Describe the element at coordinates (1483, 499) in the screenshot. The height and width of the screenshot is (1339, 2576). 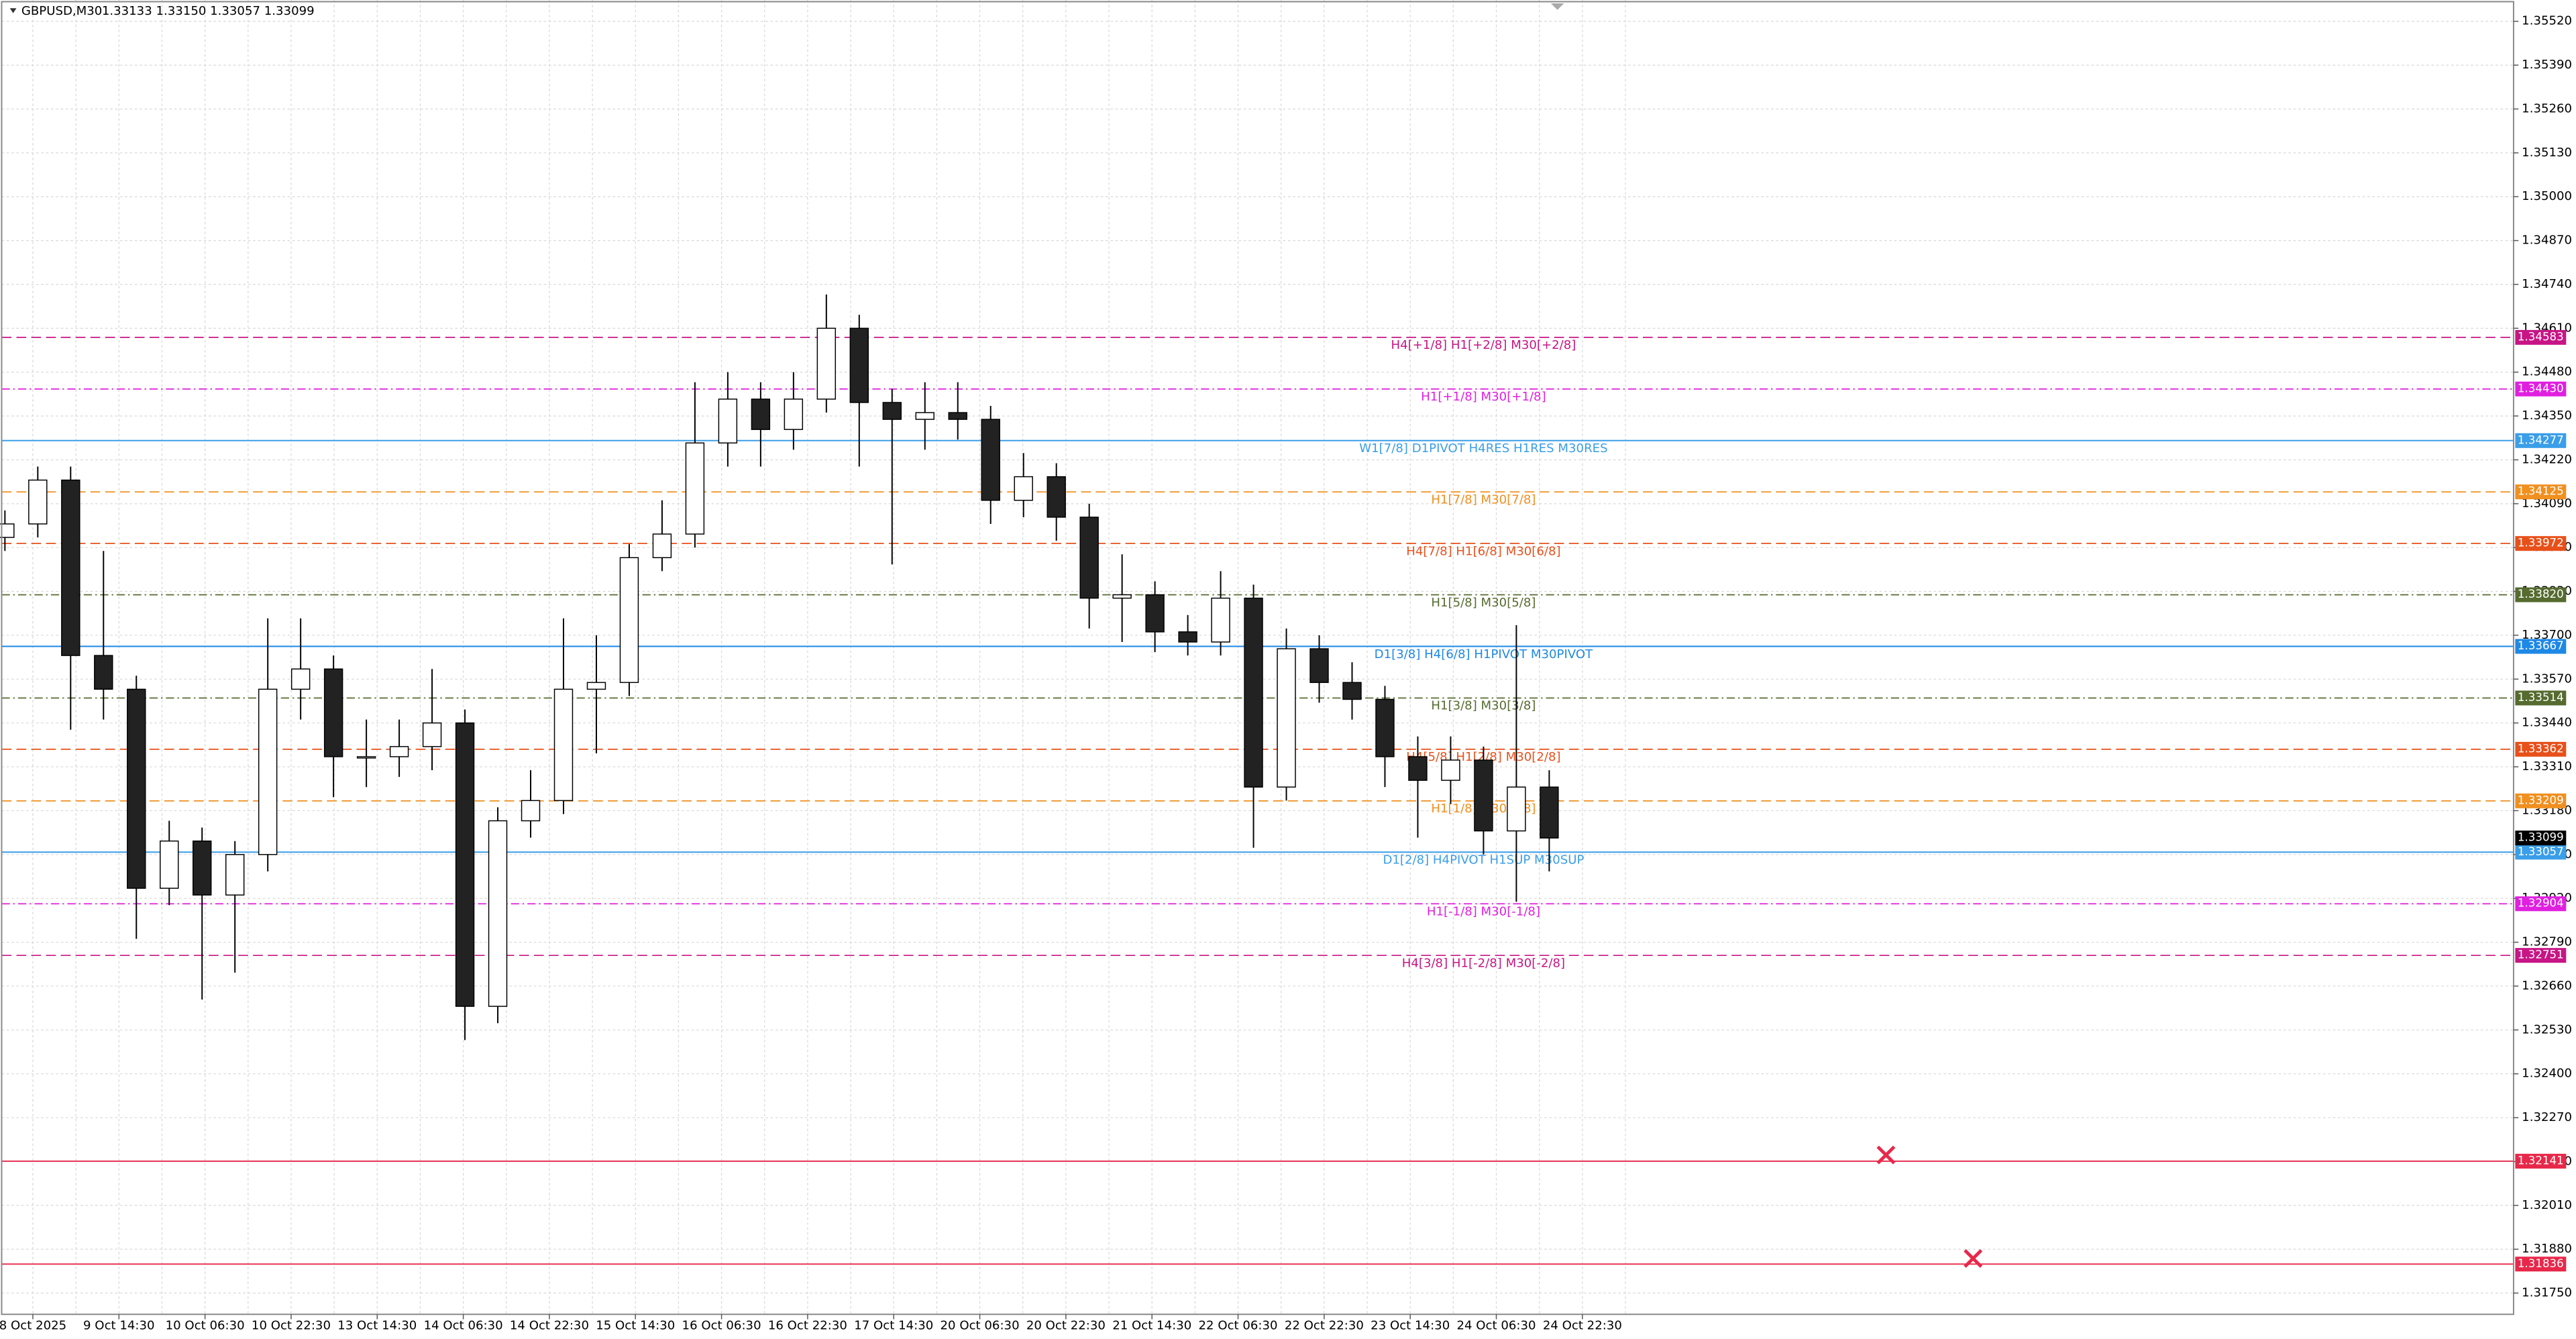
I see `level-label: H1[7/8] M30[7/8]` at that location.